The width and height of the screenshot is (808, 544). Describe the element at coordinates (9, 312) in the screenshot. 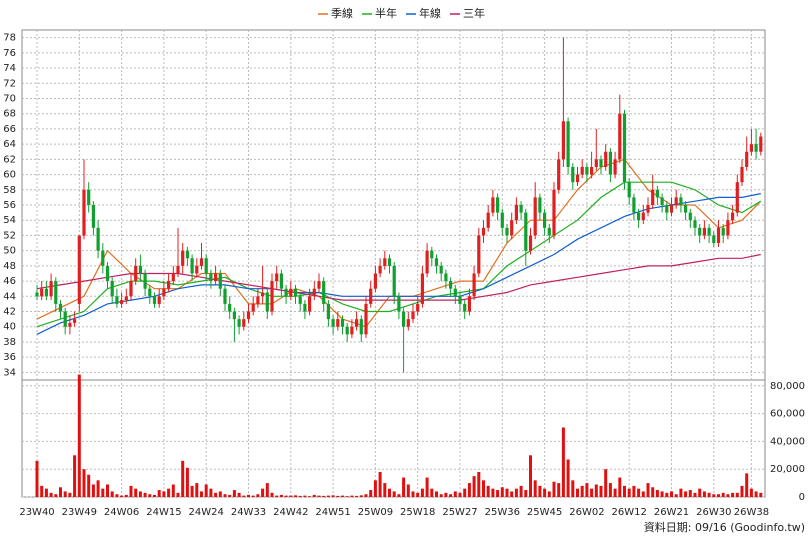

I see `y-tick-label: 42` at that location.